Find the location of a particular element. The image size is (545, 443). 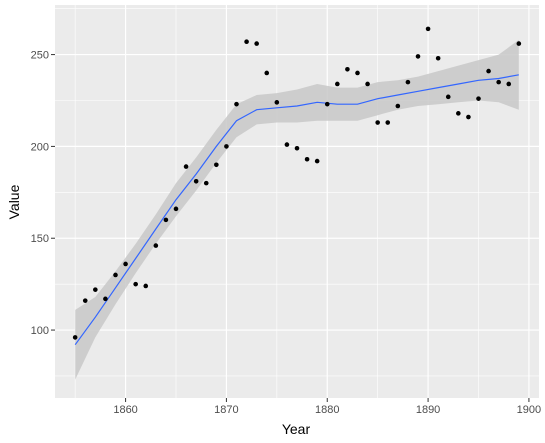

y-axis: 100 150 200 250 is located at coordinates (43, 193).